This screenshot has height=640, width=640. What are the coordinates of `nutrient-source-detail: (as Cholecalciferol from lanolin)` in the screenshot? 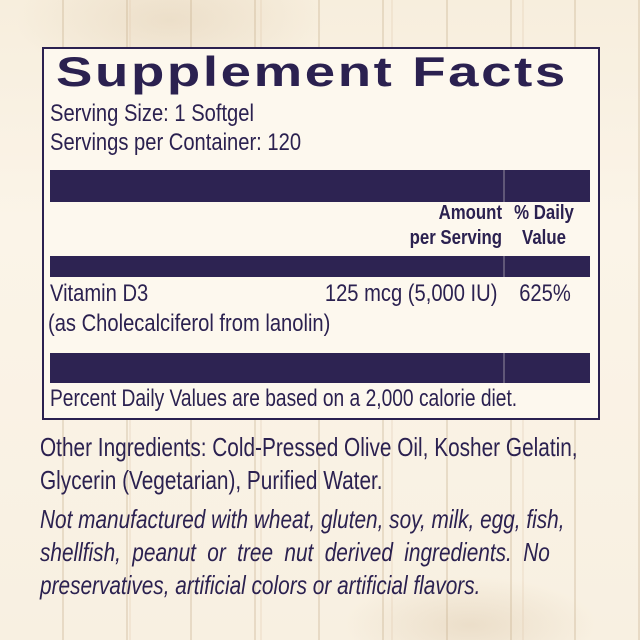 It's located at (189, 323).